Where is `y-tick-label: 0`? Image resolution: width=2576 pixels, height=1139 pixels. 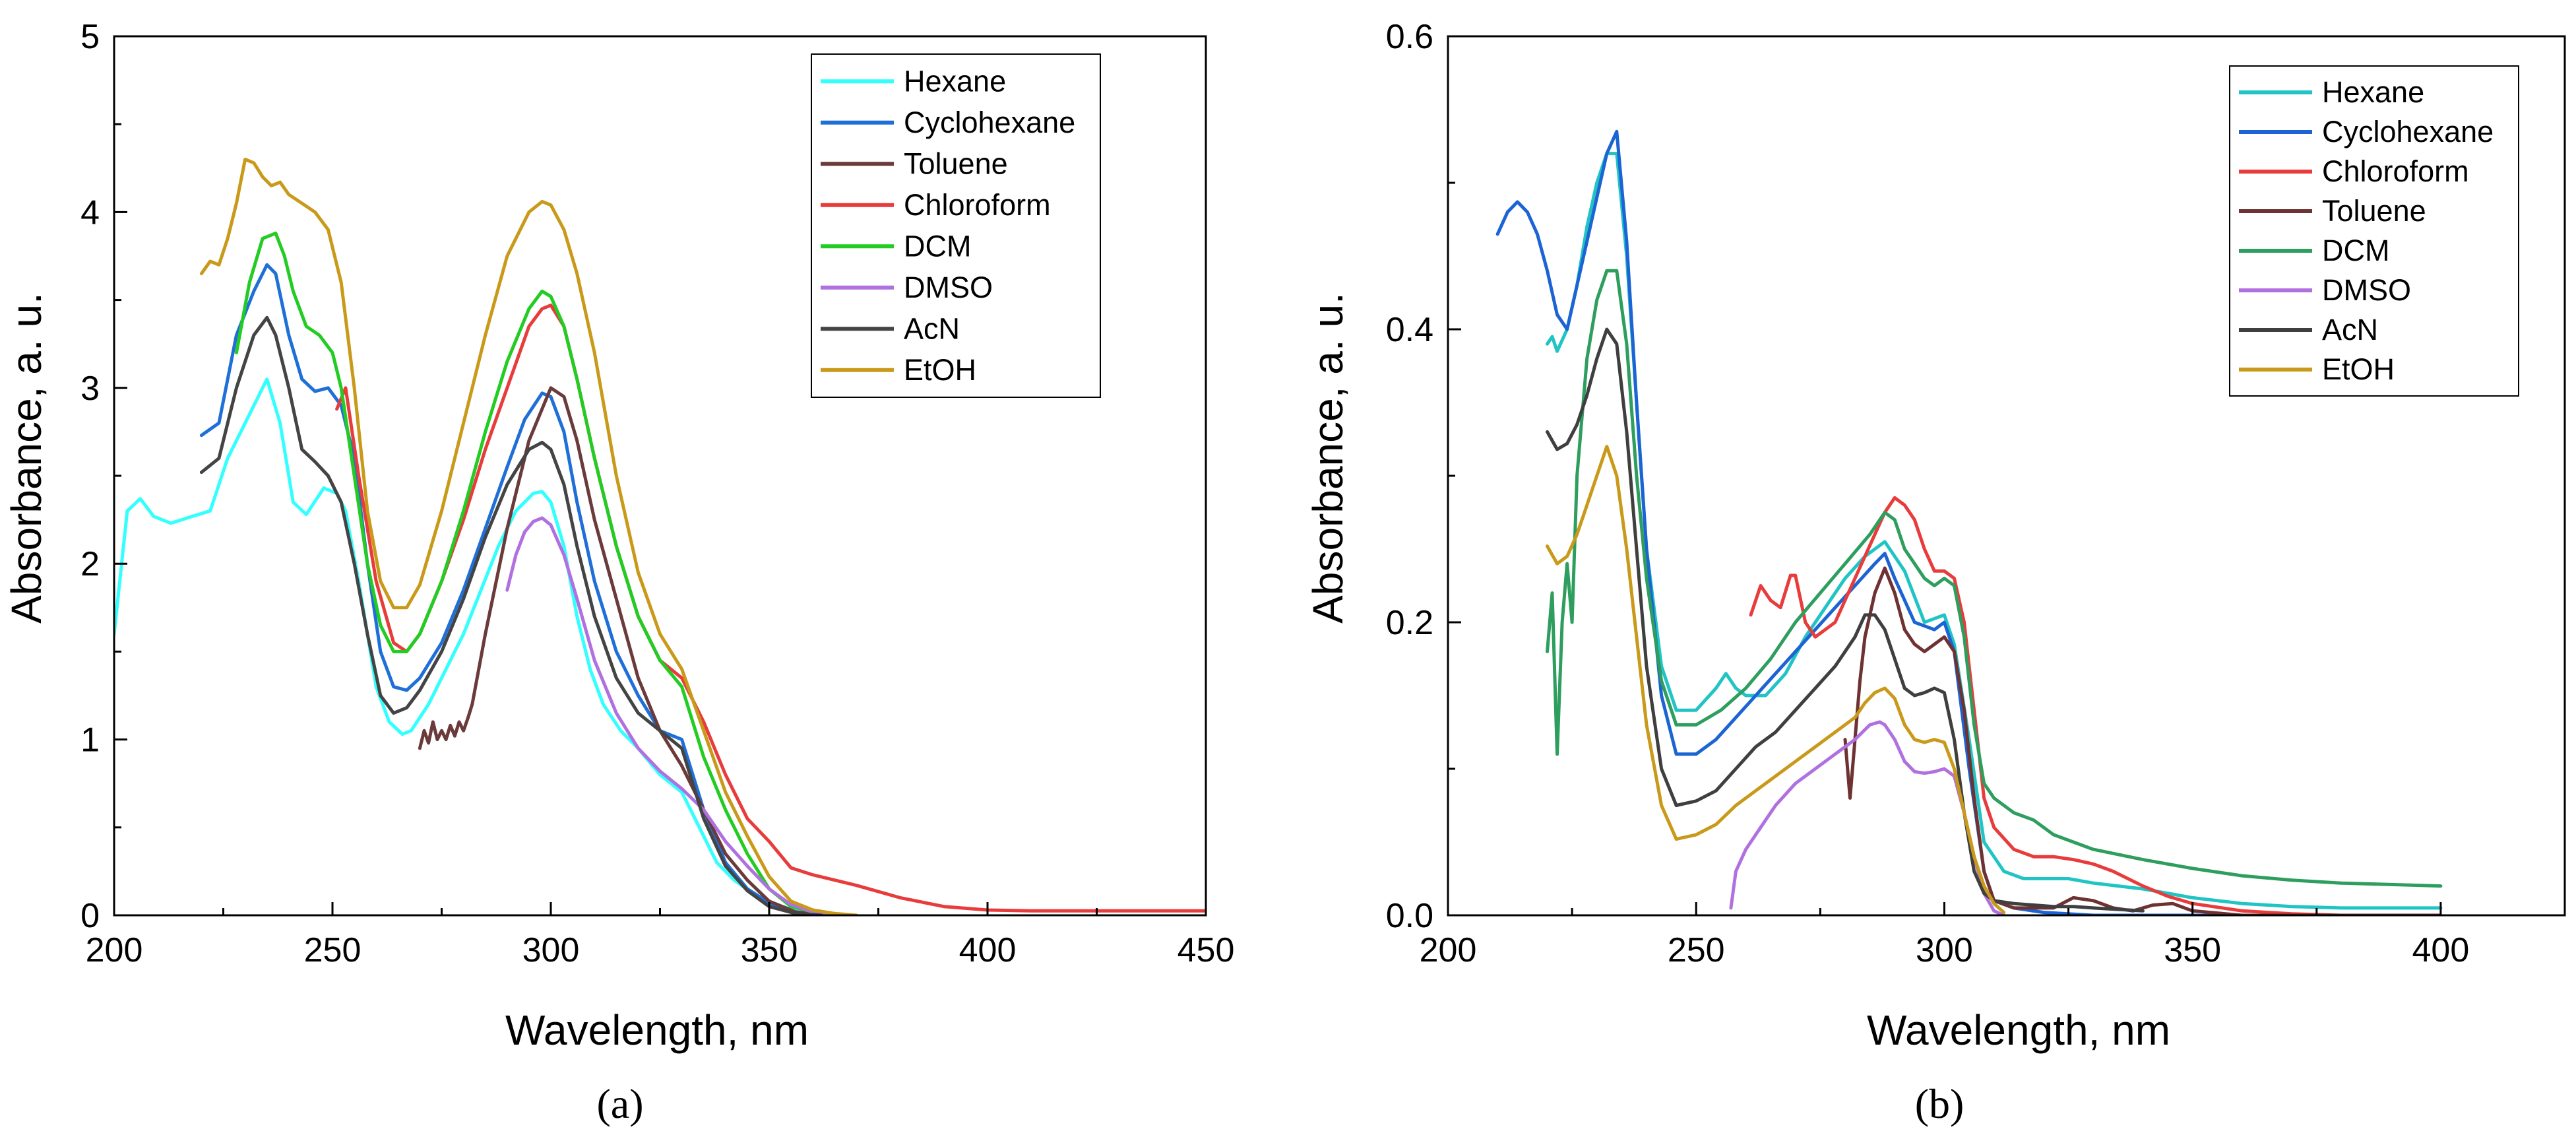
y-tick-label: 0 is located at coordinates (90, 916).